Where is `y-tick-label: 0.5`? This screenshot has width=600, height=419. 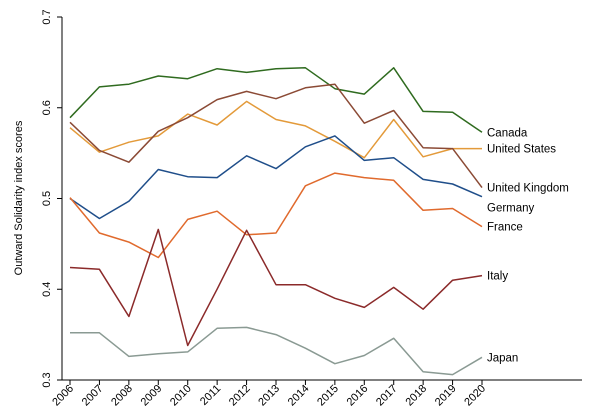
y-tick-label: 0.5 is located at coordinates (47, 198).